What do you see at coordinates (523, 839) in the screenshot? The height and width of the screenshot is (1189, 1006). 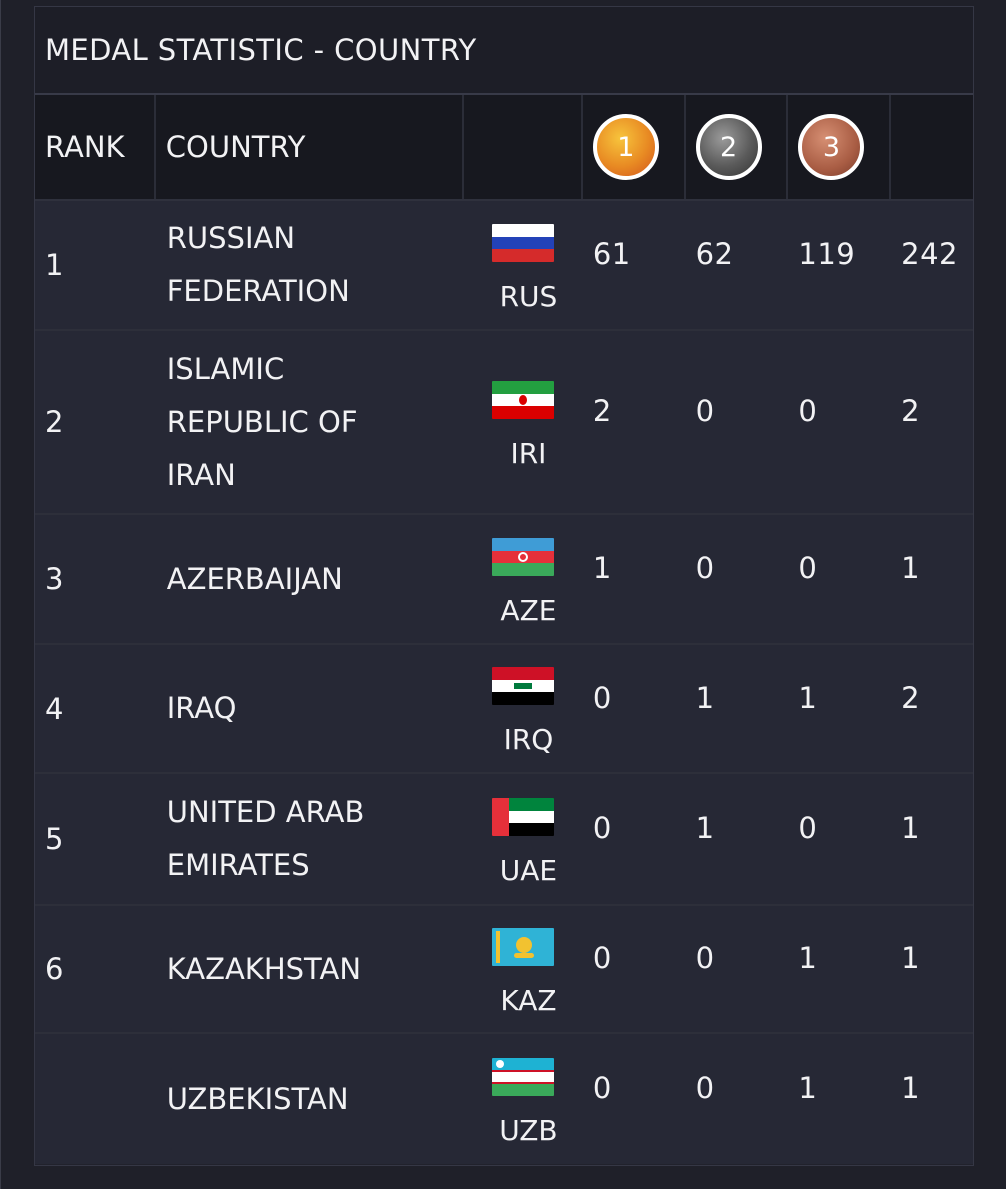 I see `flag-cell: UAE` at bounding box center [523, 839].